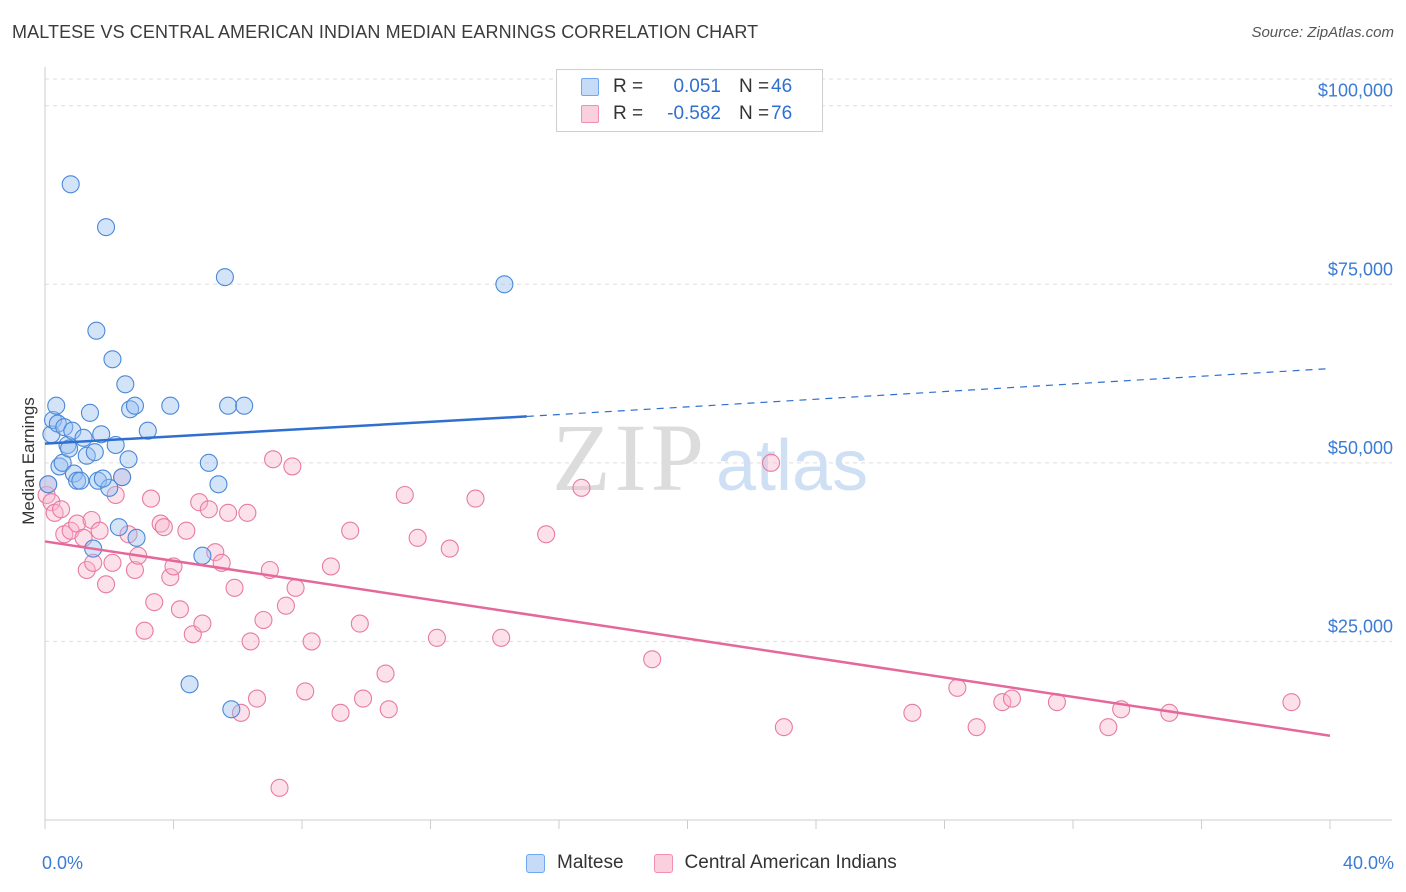 This screenshot has height=892, width=1406. I want to click on legend-n-value: 76, so click(782, 113).